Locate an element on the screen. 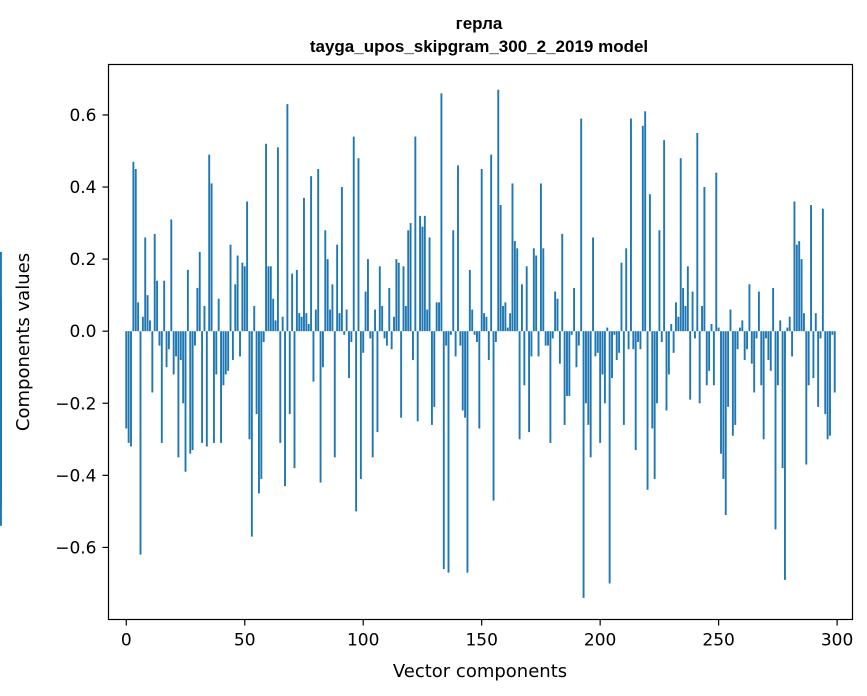  bar-undefined is located at coordinates (1, 291).